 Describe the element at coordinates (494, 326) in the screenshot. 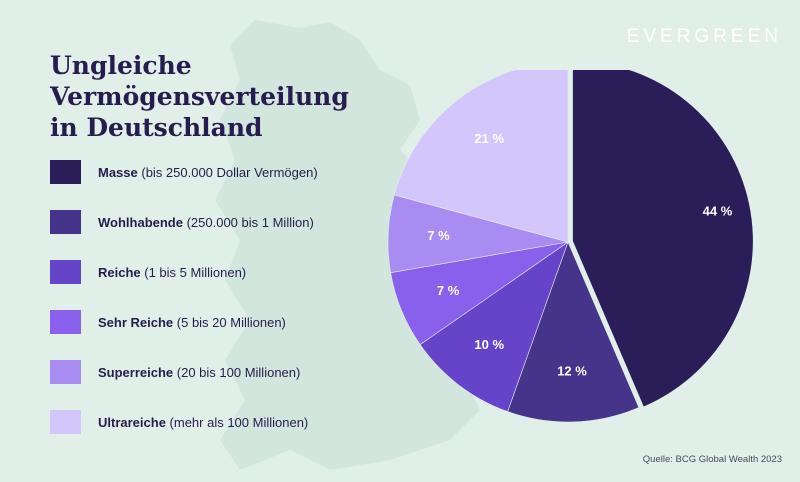

I see `pie-slice-reiche` at that location.